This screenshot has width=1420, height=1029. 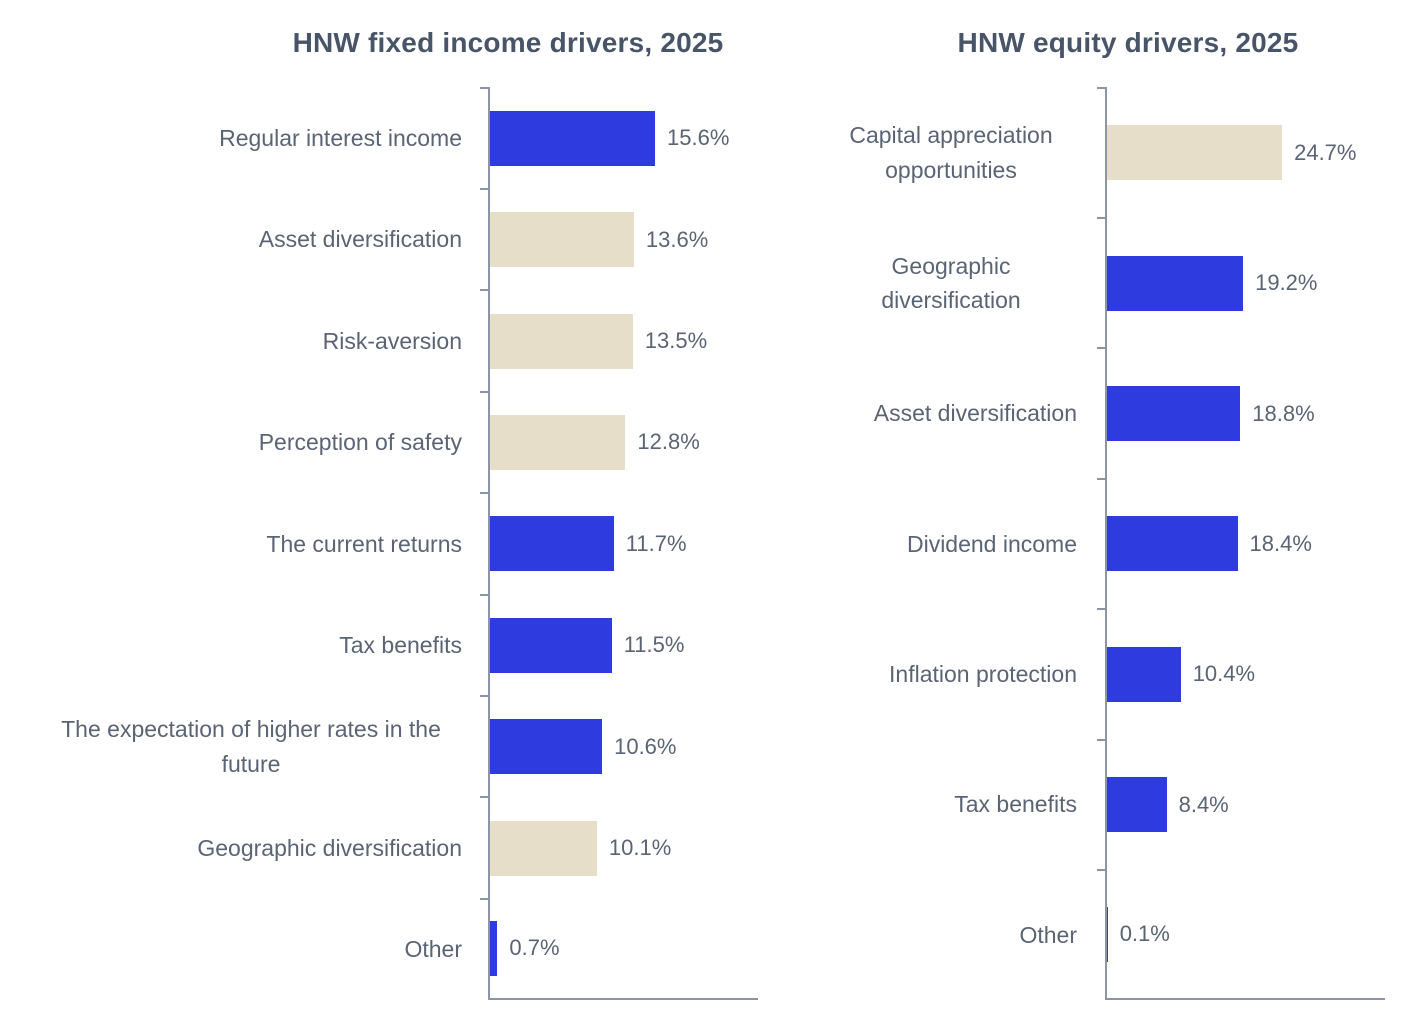 What do you see at coordinates (360, 442) in the screenshot?
I see `category-label-text: Perception of safety` at bounding box center [360, 442].